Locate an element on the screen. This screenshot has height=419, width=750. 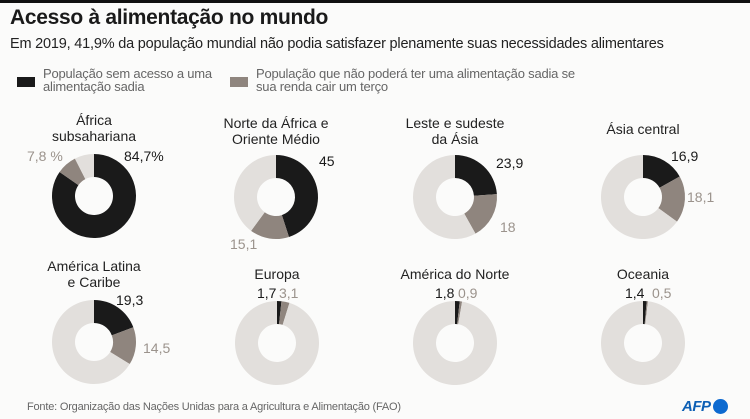
region-title: Oceania is located at coordinates (643, 274).